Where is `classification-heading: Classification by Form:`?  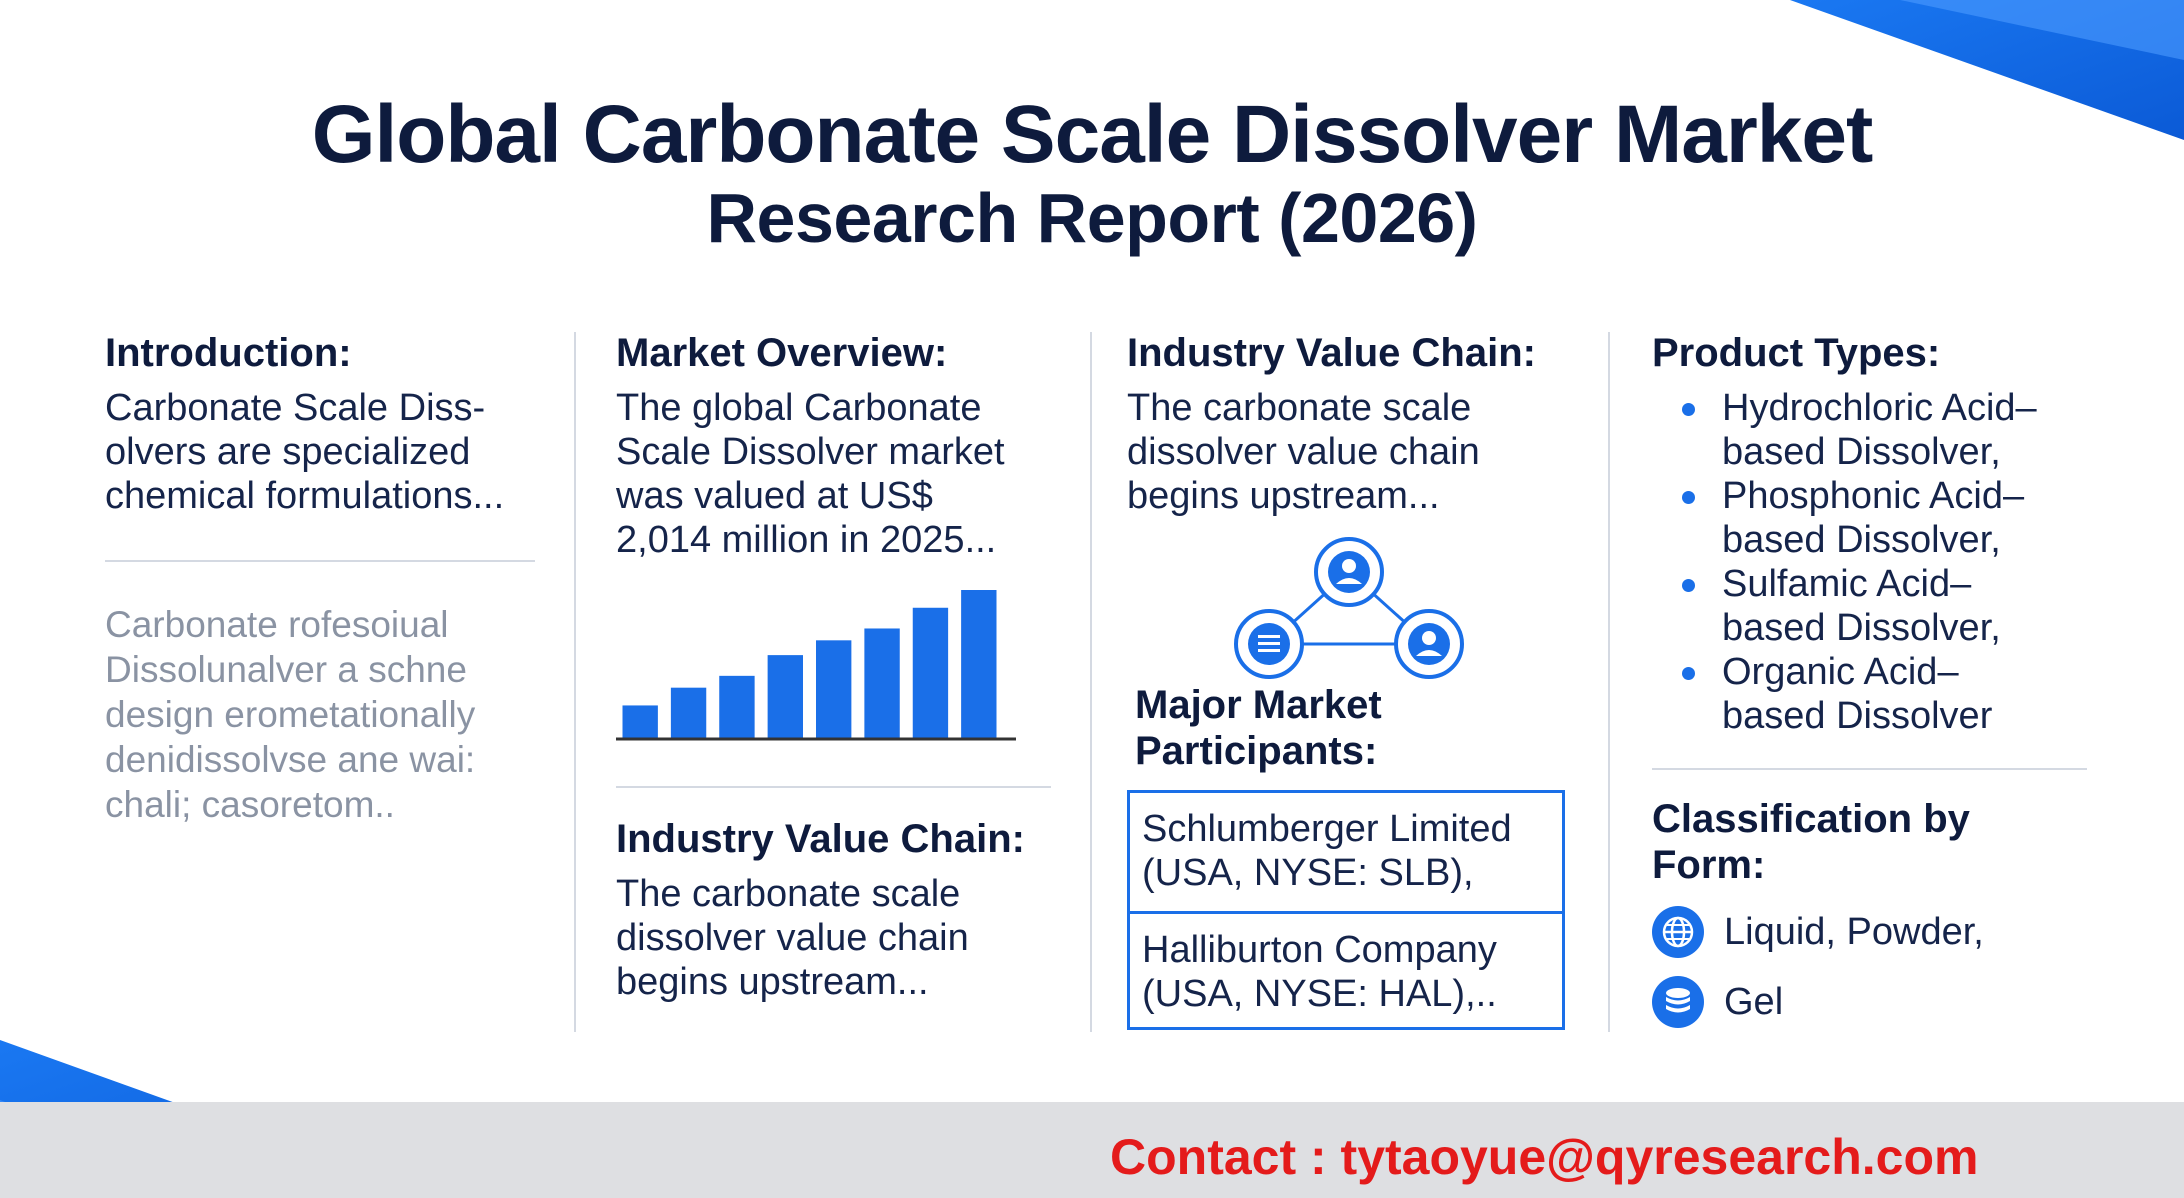 classification-heading: Classification by Form: is located at coordinates (1811, 842).